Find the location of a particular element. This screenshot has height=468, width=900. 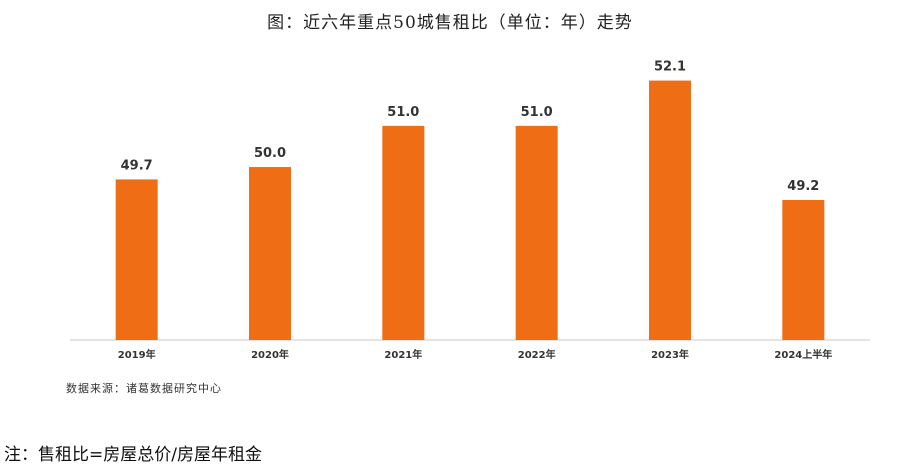

x-tick-label: 2021年 is located at coordinates (403, 354).